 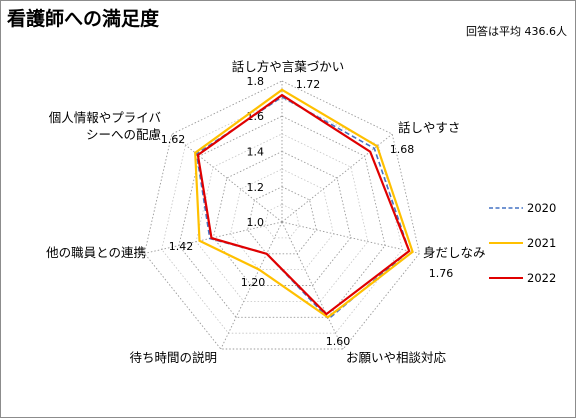 I want to click on axis-label-line: 話しやすさ, so click(x=429, y=127).